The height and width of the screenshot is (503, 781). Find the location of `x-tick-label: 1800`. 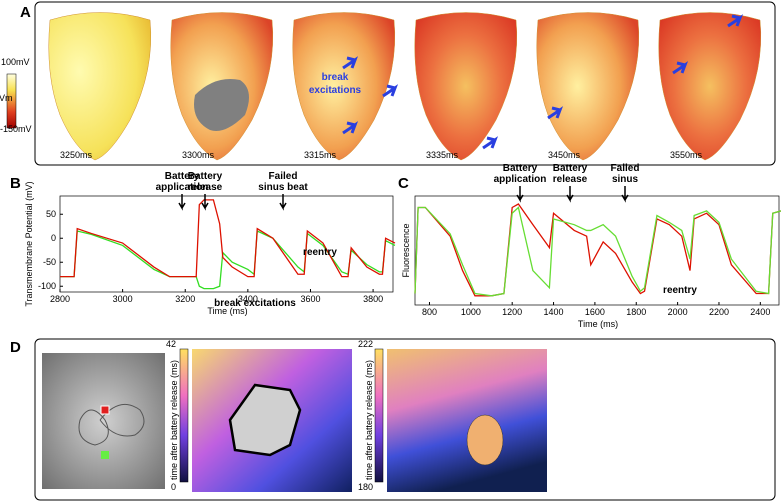

x-tick-label: 1800 is located at coordinates (636, 312).